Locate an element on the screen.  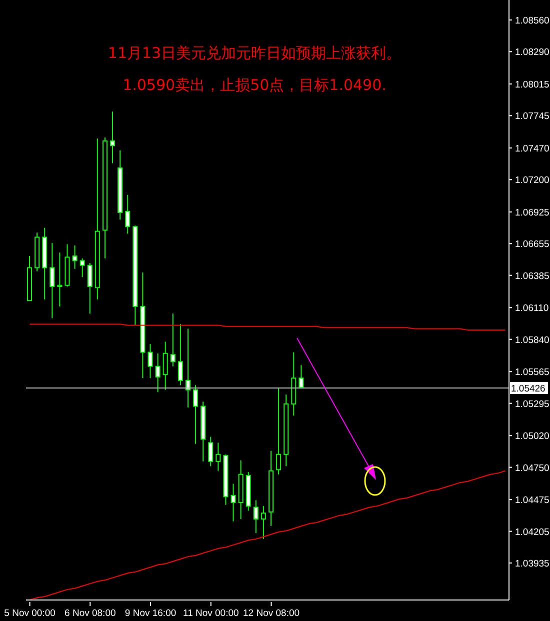
y-tick-label: 1.08015 is located at coordinates (532, 84).